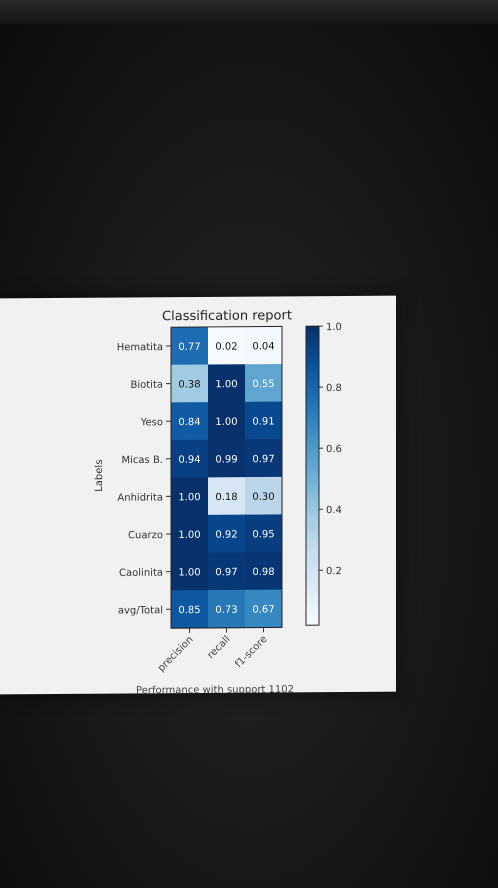 The width and height of the screenshot is (498, 888). Describe the element at coordinates (219, 647) in the screenshot. I see `x-tick-label: recall` at that location.